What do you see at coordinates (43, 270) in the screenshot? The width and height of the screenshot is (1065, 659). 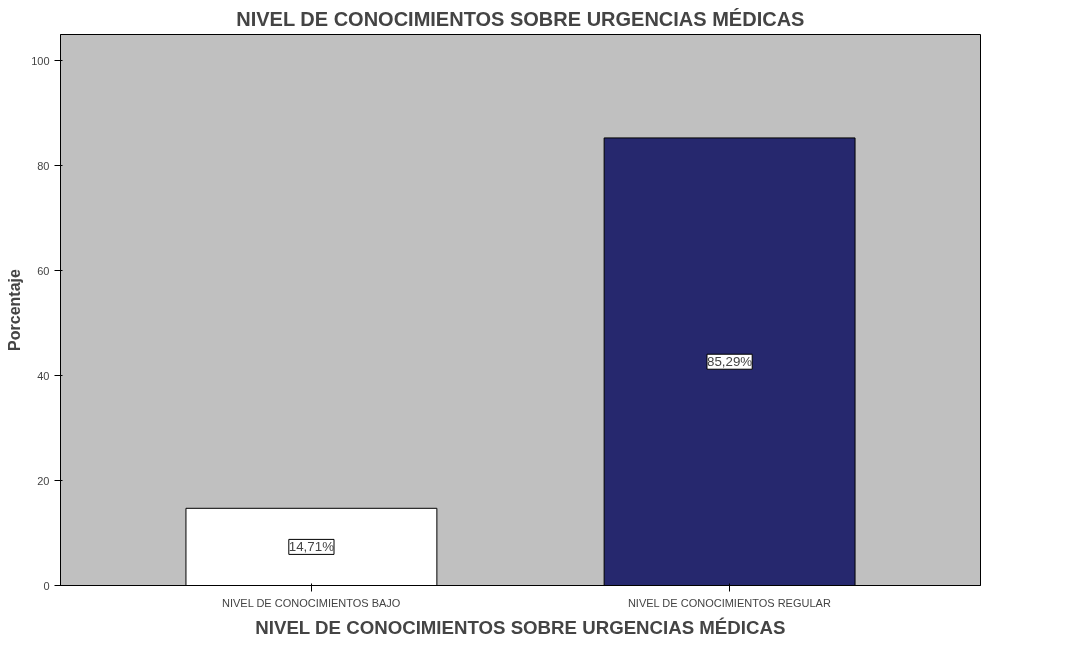 I see `y-tick-label: 60` at bounding box center [43, 270].